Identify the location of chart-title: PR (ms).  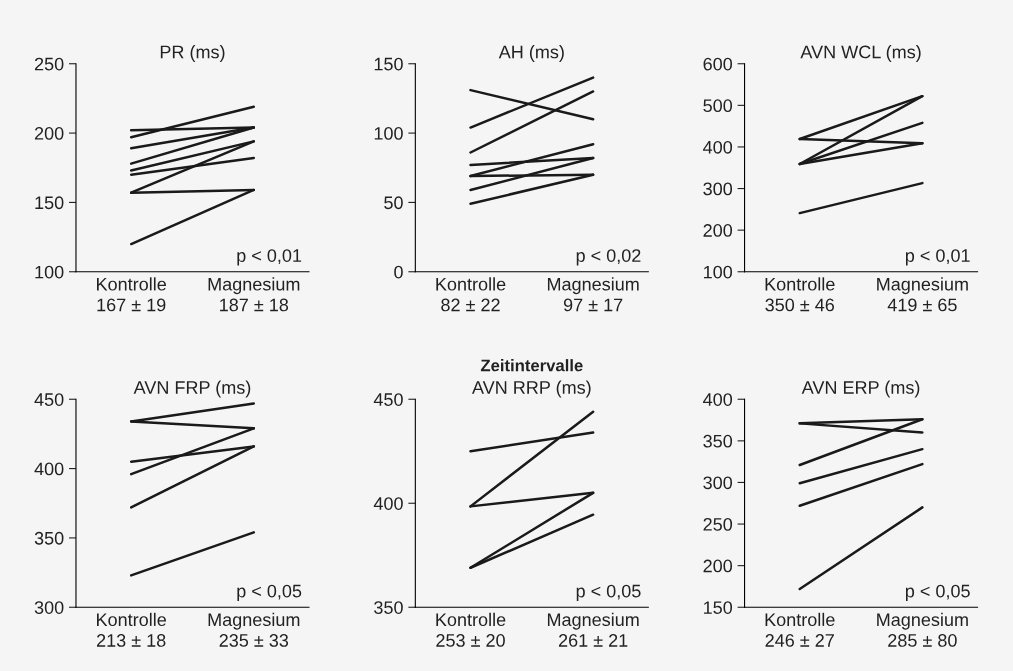
(192, 53).